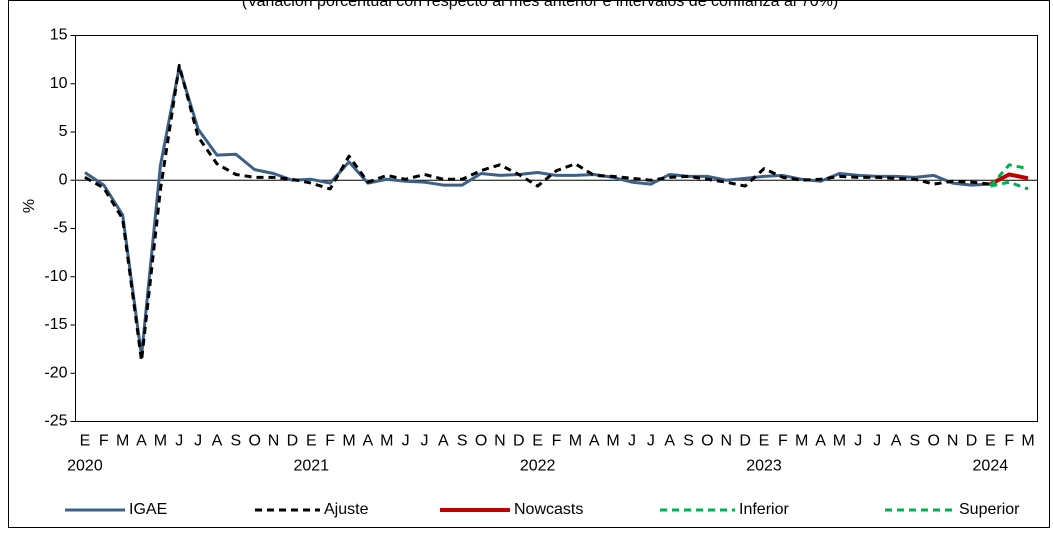 The height and width of the screenshot is (534, 1053). Describe the element at coordinates (311, 466) in the screenshot. I see `year-label: 2021` at that location.